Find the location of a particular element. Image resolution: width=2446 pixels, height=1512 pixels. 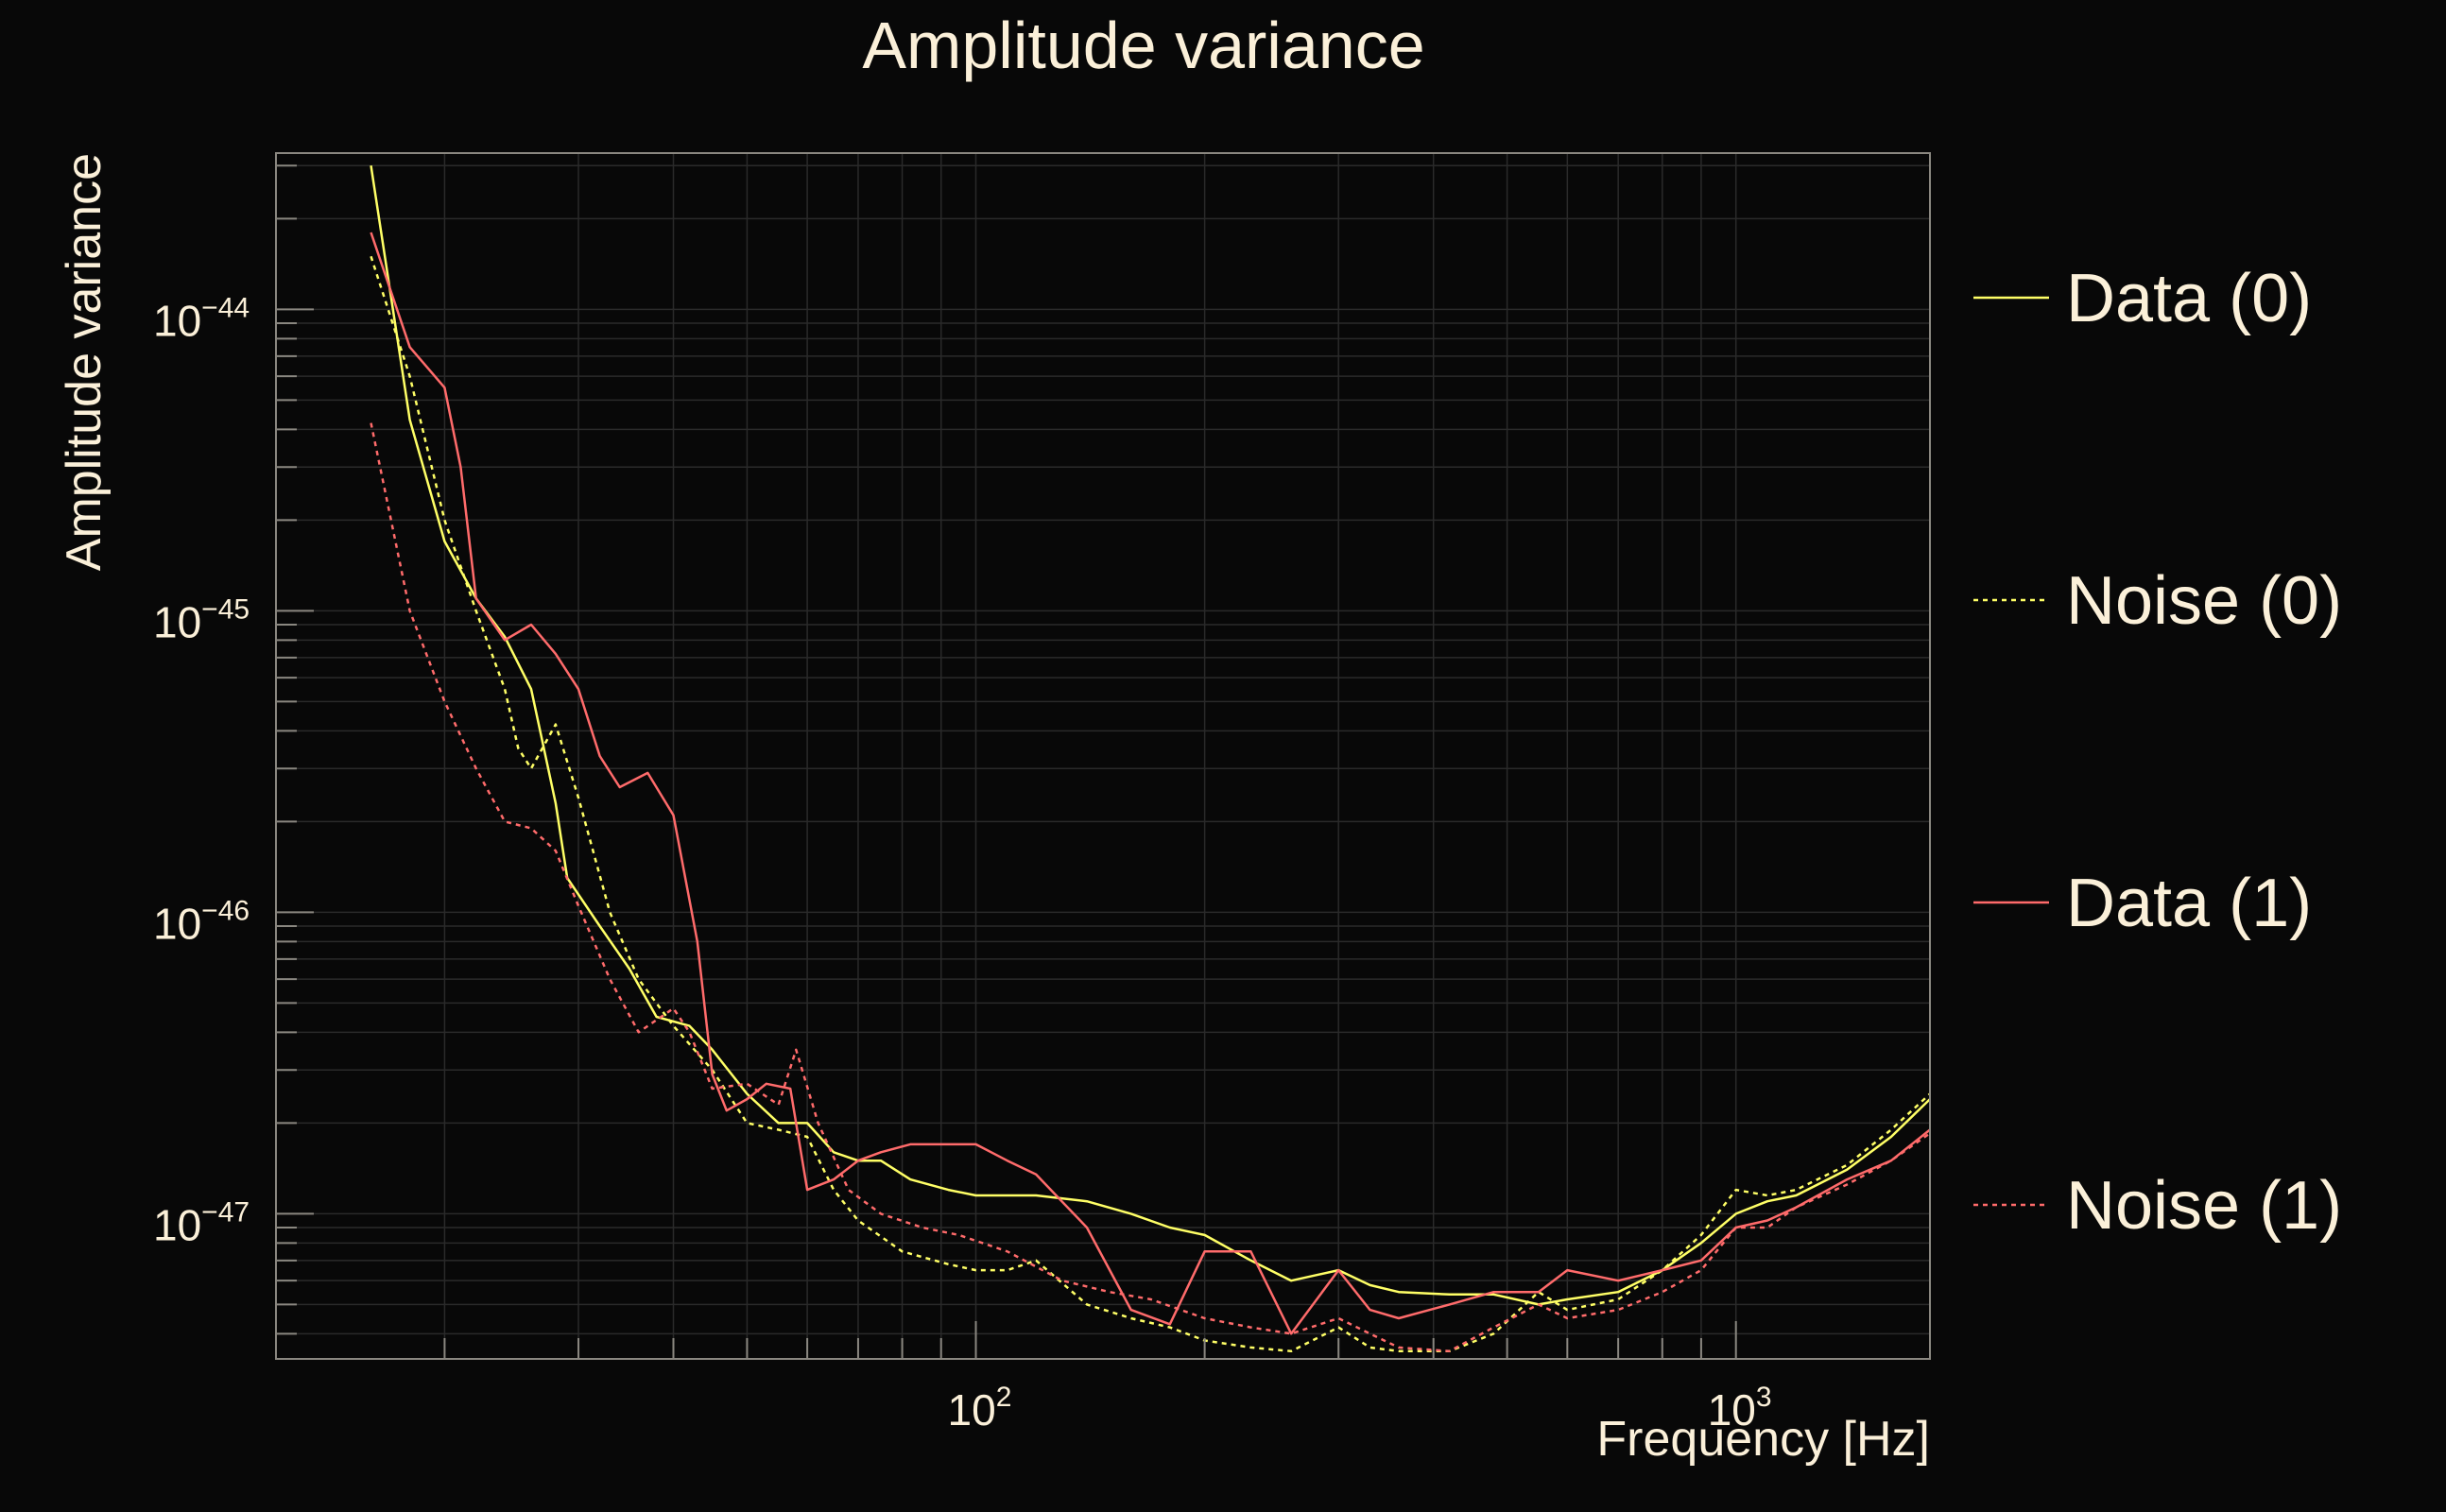

legend-label-1: Noise (0) is located at coordinates (2204, 601).